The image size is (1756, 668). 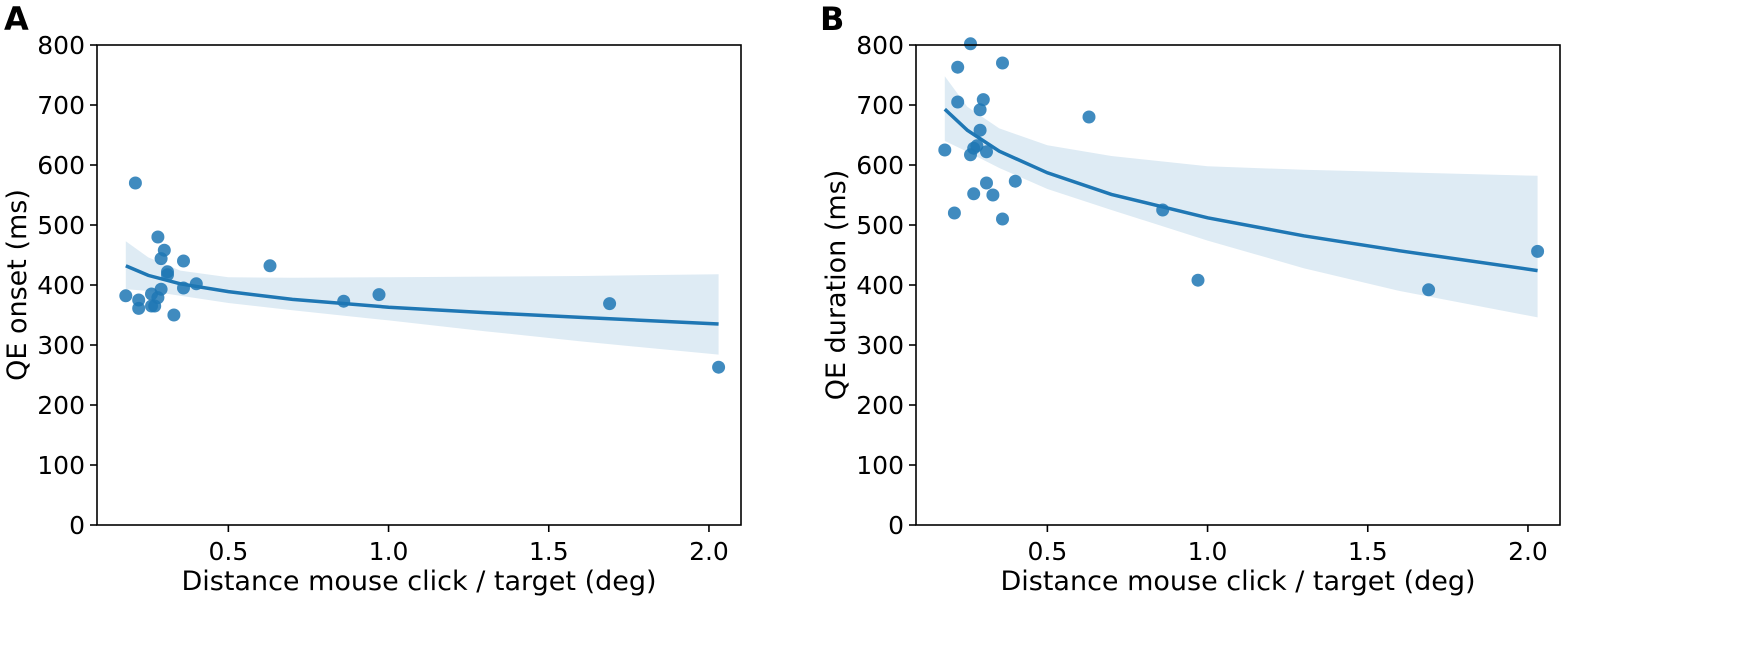 What do you see at coordinates (832, 19) in the screenshot?
I see `panel-letter: B` at bounding box center [832, 19].